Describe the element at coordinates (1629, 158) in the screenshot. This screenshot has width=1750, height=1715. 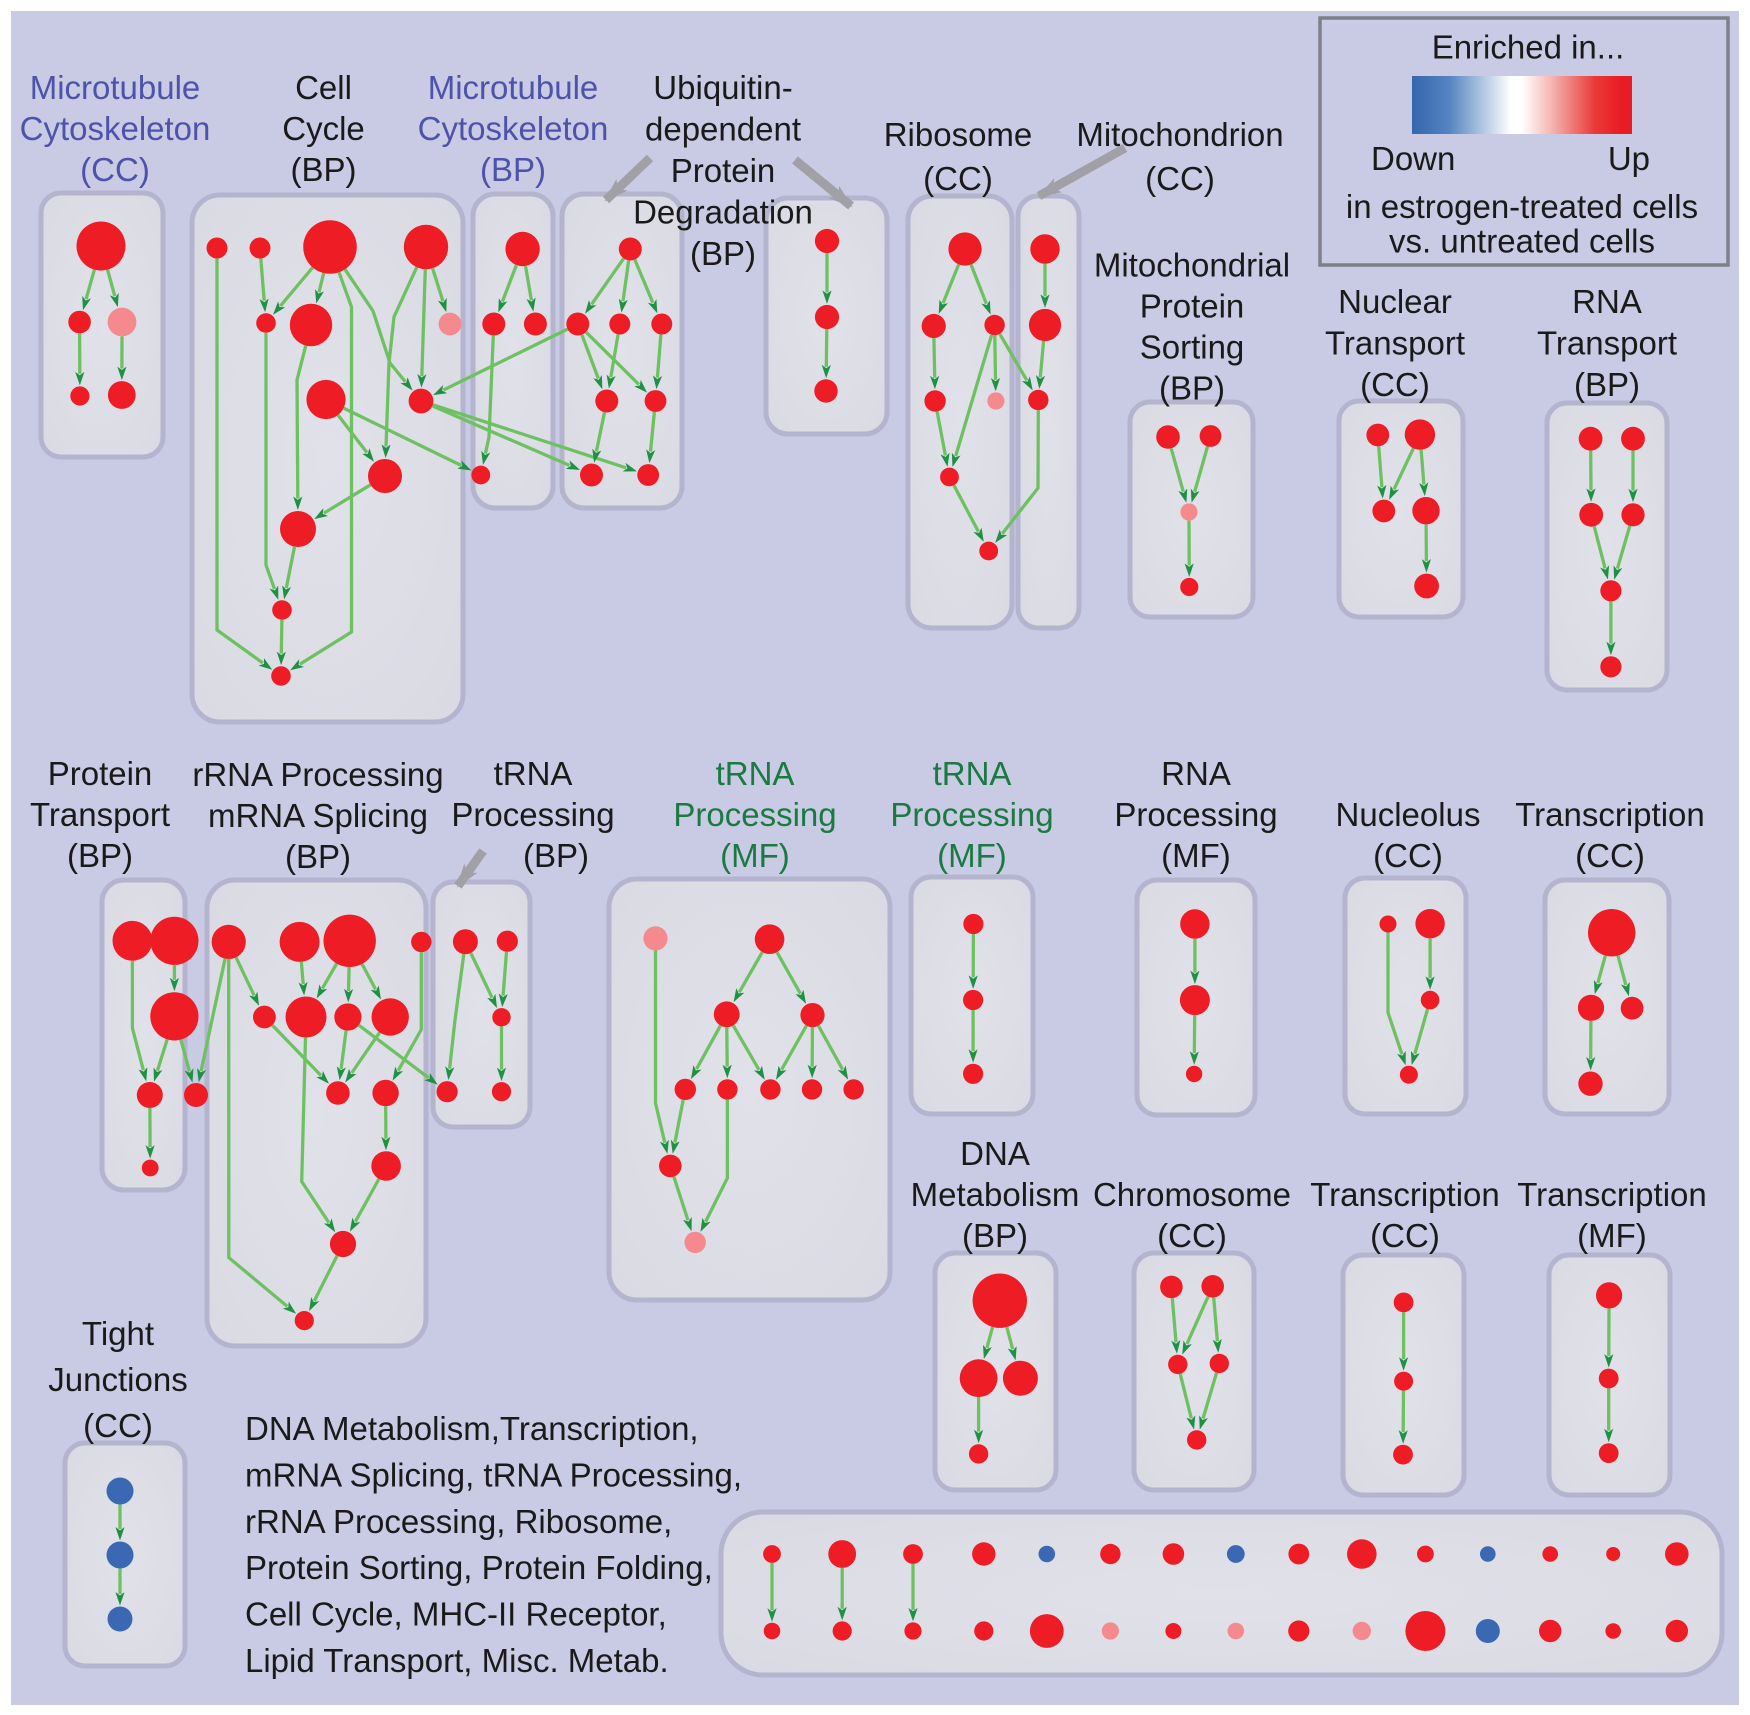
I see `svg-text: Up` at that location.